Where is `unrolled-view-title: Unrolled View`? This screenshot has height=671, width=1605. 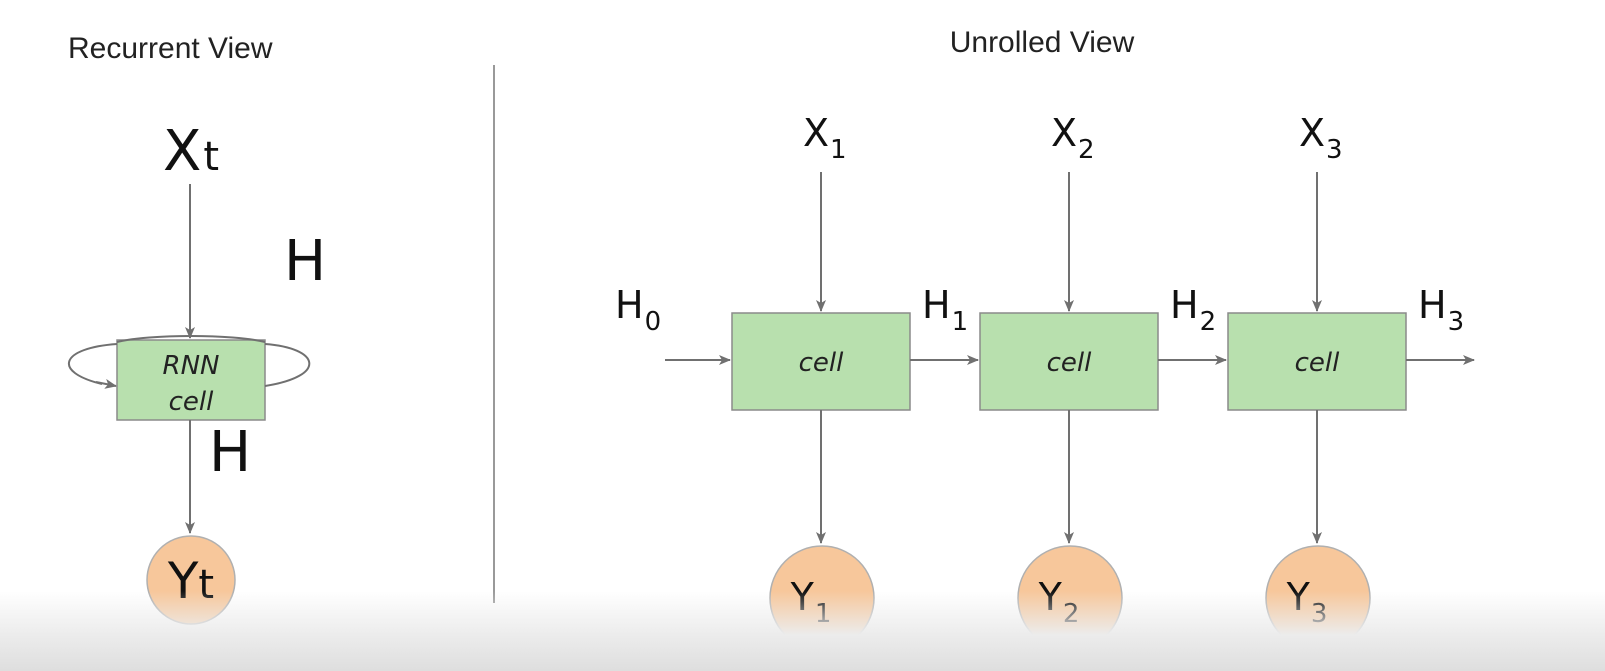 unrolled-view-title: Unrolled View is located at coordinates (1042, 42).